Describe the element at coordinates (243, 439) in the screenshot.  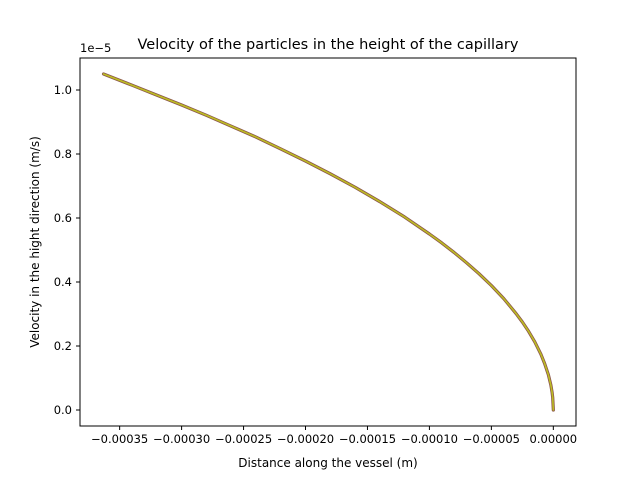
I see `x-tick-label: −0.00025` at that location.